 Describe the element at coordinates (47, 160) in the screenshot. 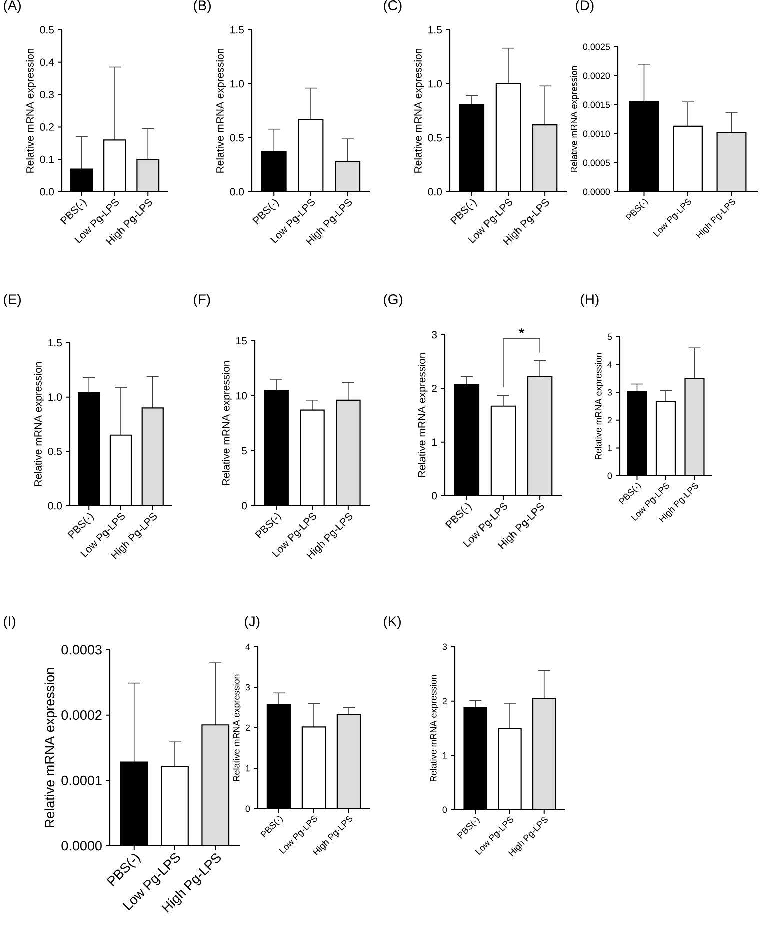

I see `y-tick-label: 0.1` at that location.